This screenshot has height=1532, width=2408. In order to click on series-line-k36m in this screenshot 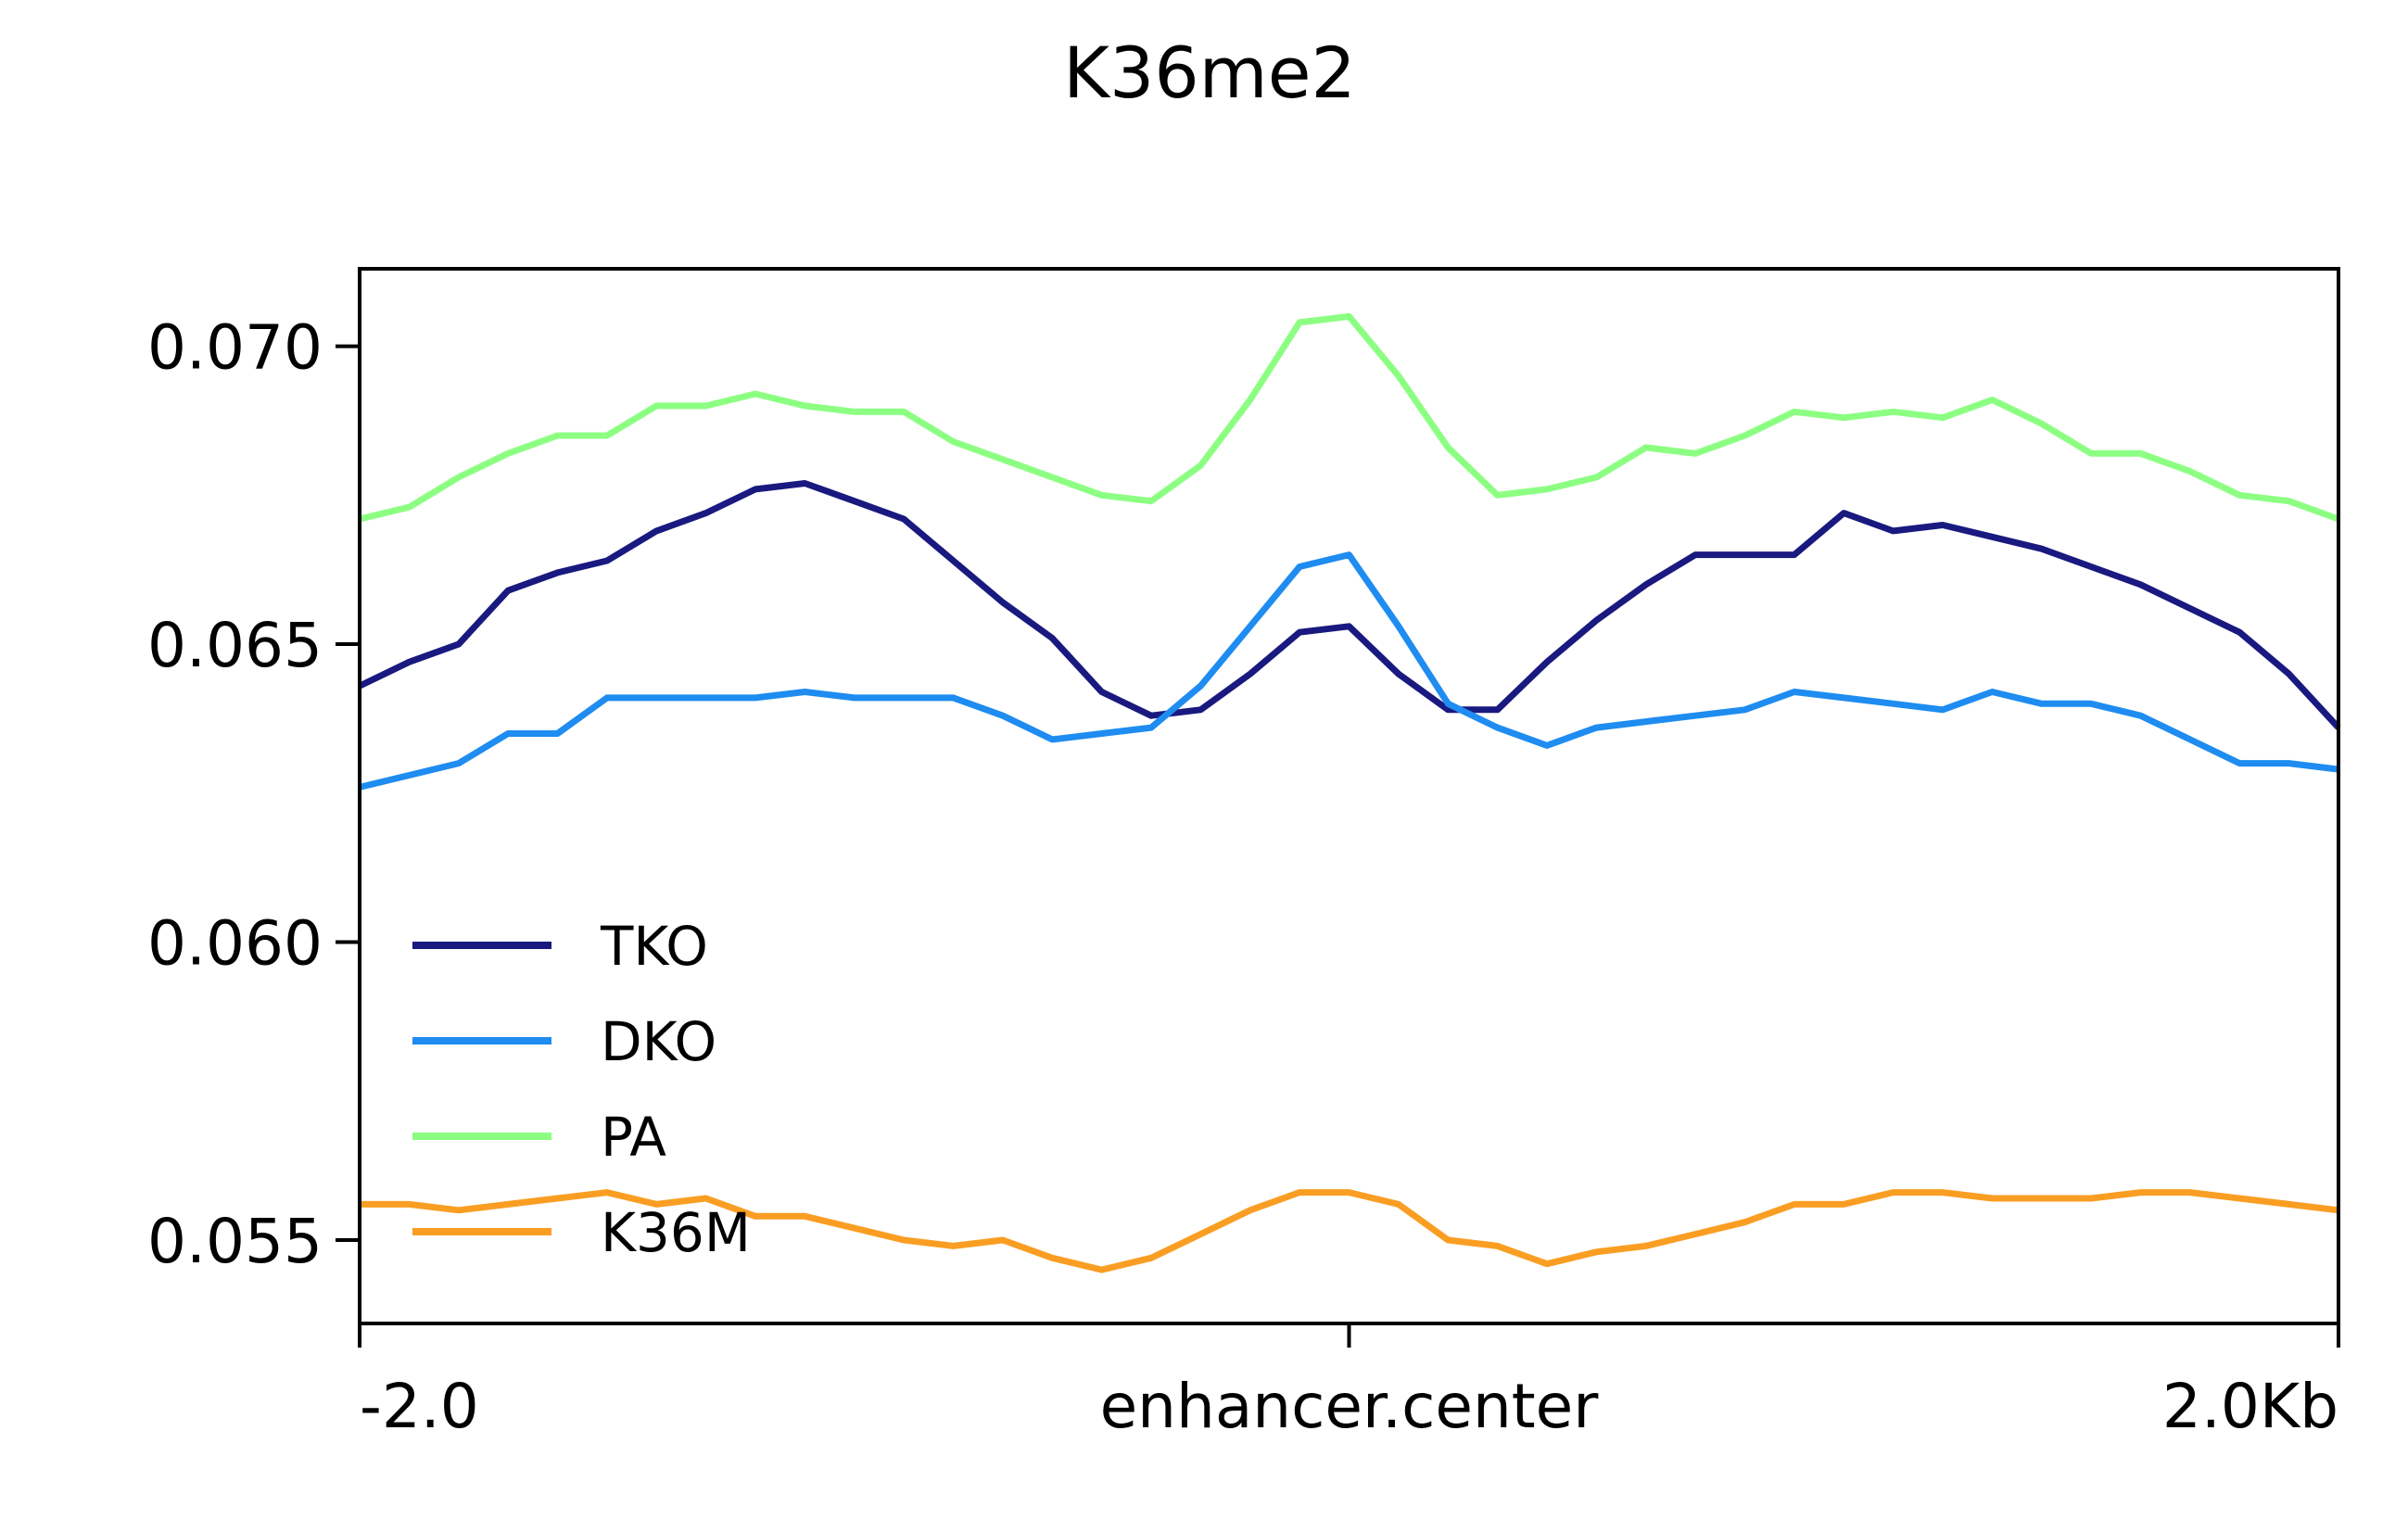, I will do `click(1350, 1231)`.